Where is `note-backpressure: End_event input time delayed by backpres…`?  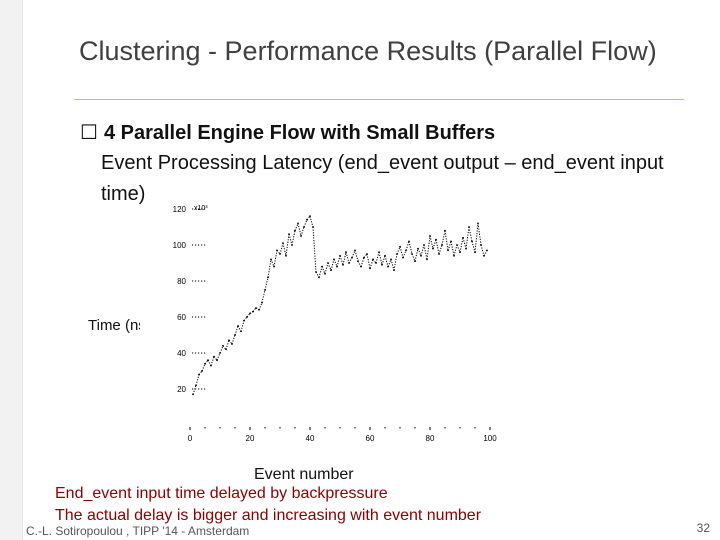
note-backpressure: End_event input time delayed by backpres… is located at coordinates (221, 493).